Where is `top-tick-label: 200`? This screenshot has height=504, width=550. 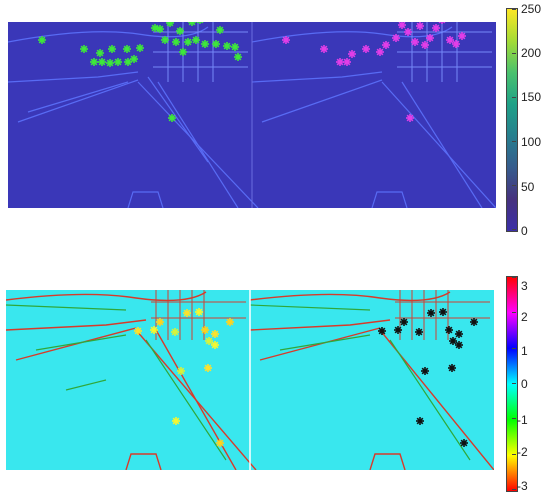 top-tick-label: 200 is located at coordinates (531, 53).